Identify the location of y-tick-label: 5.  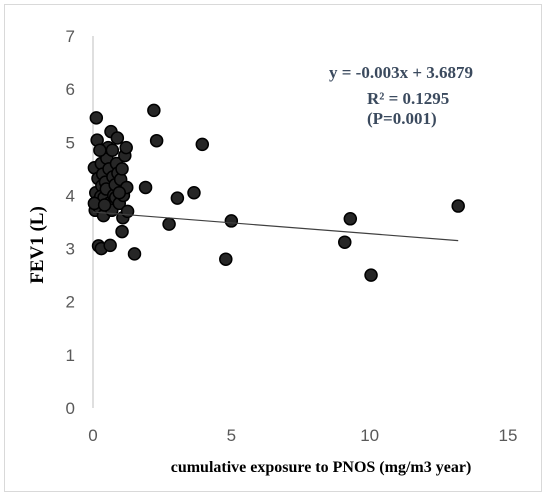
(70, 142).